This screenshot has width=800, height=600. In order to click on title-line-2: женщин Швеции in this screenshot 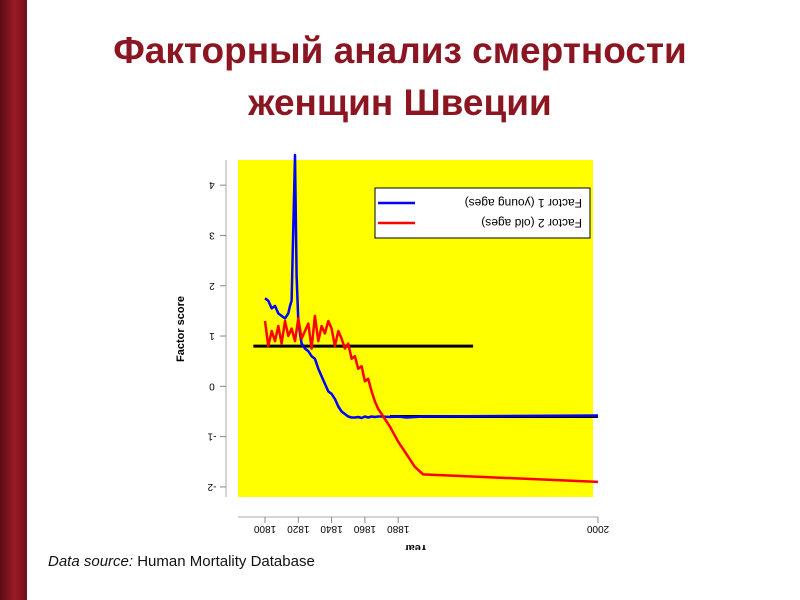, I will do `click(400, 102)`.